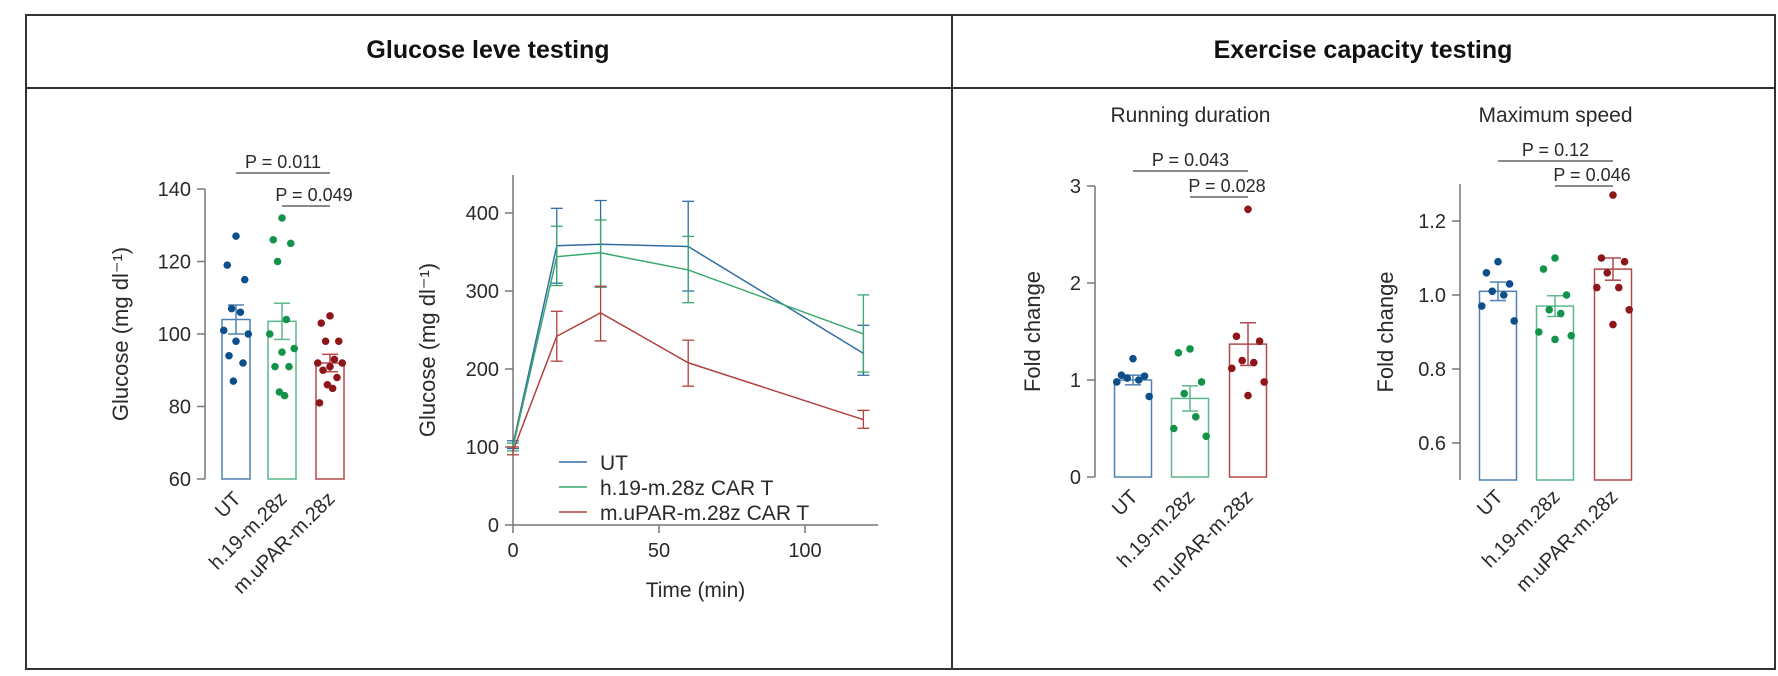 The width and height of the screenshot is (1778, 676). What do you see at coordinates (1432, 370) in the screenshot?
I see `y-tick-label: 0.8` at bounding box center [1432, 370].